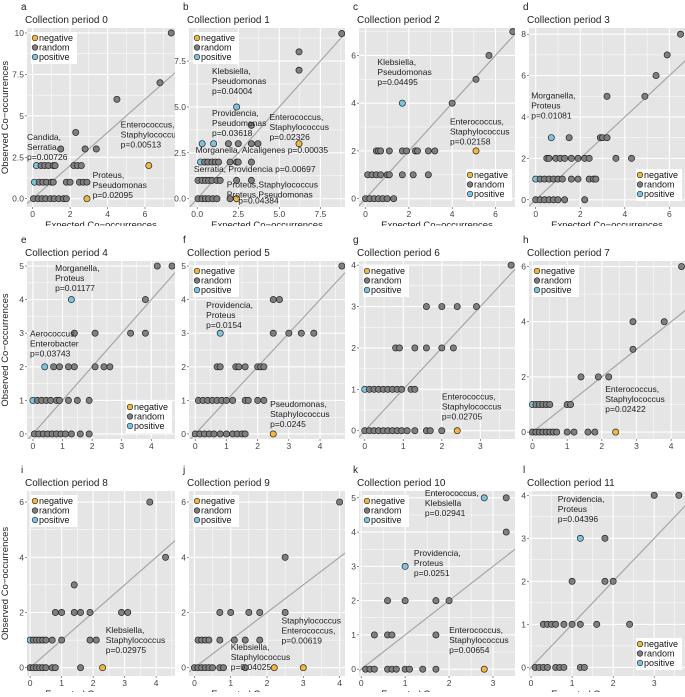 The width and height of the screenshot is (685, 697). I want to click on legend-label: positive, so click(386, 520).